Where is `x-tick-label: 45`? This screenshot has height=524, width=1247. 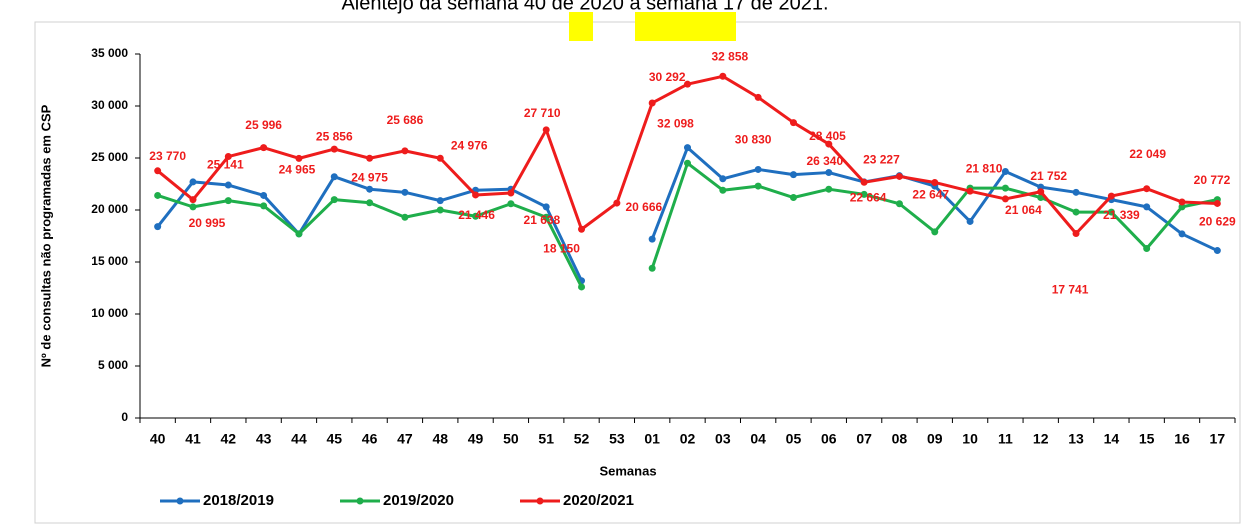 x-tick-label: 45 is located at coordinates (334, 439).